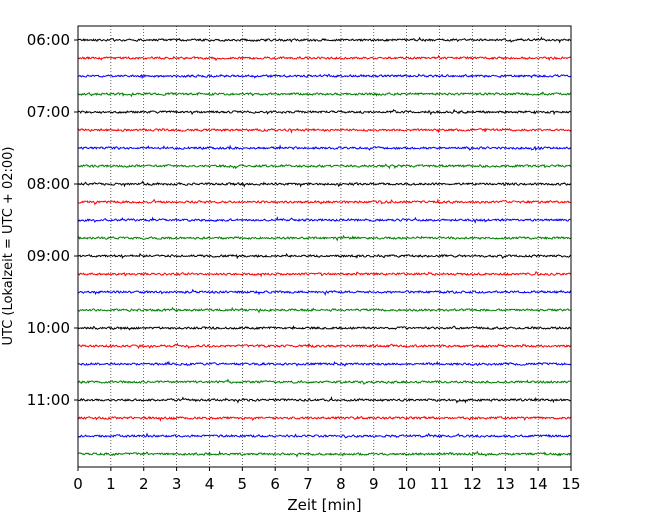  Describe the element at coordinates (327, 480) in the screenshot. I see `x-axis-ticks: 0 1 2 3 4 5 6 7 8 9 10 11 12 13 14 15` at that location.